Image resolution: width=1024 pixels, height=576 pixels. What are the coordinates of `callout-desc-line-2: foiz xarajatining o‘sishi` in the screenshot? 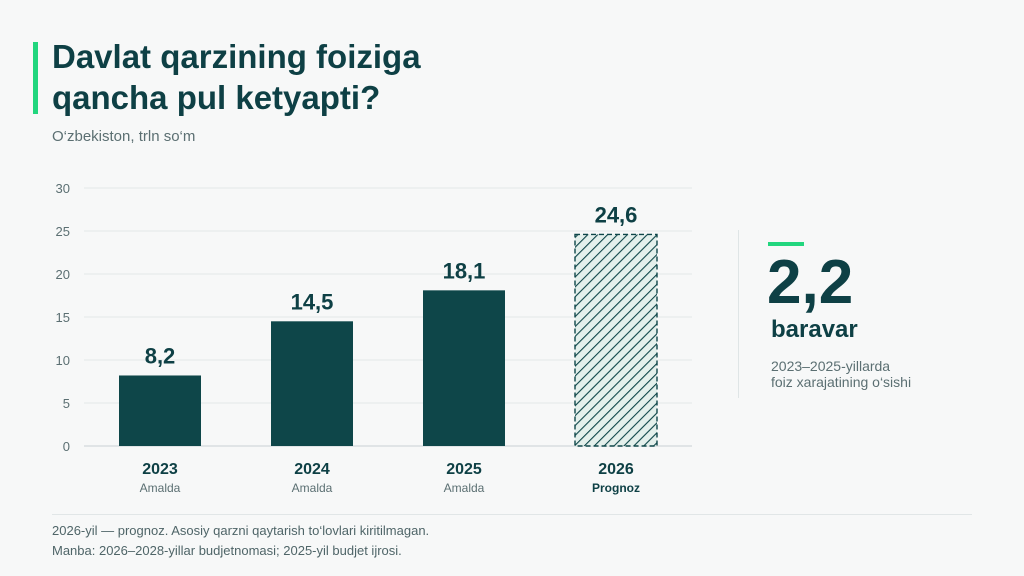 It's located at (841, 382).